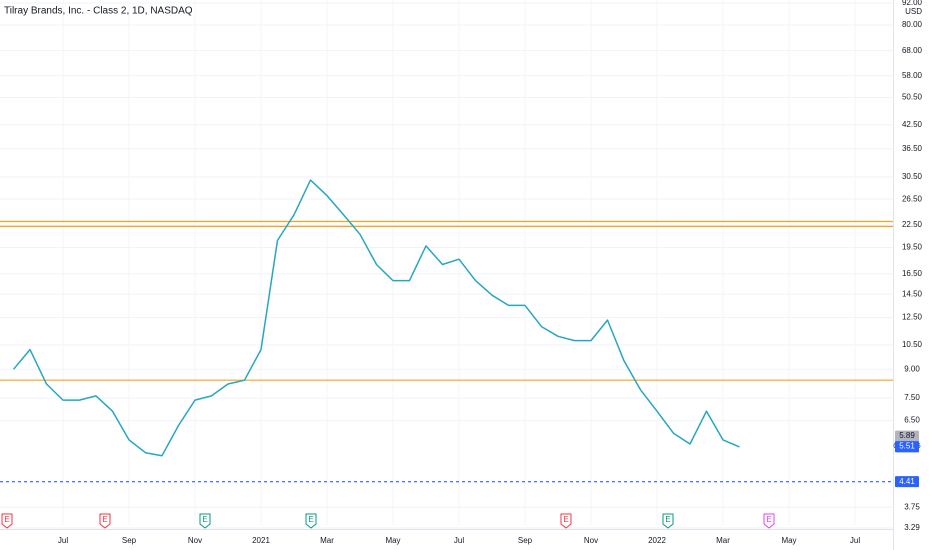  What do you see at coordinates (912, 97) in the screenshot?
I see `y-tick-label: 50.50` at bounding box center [912, 97].